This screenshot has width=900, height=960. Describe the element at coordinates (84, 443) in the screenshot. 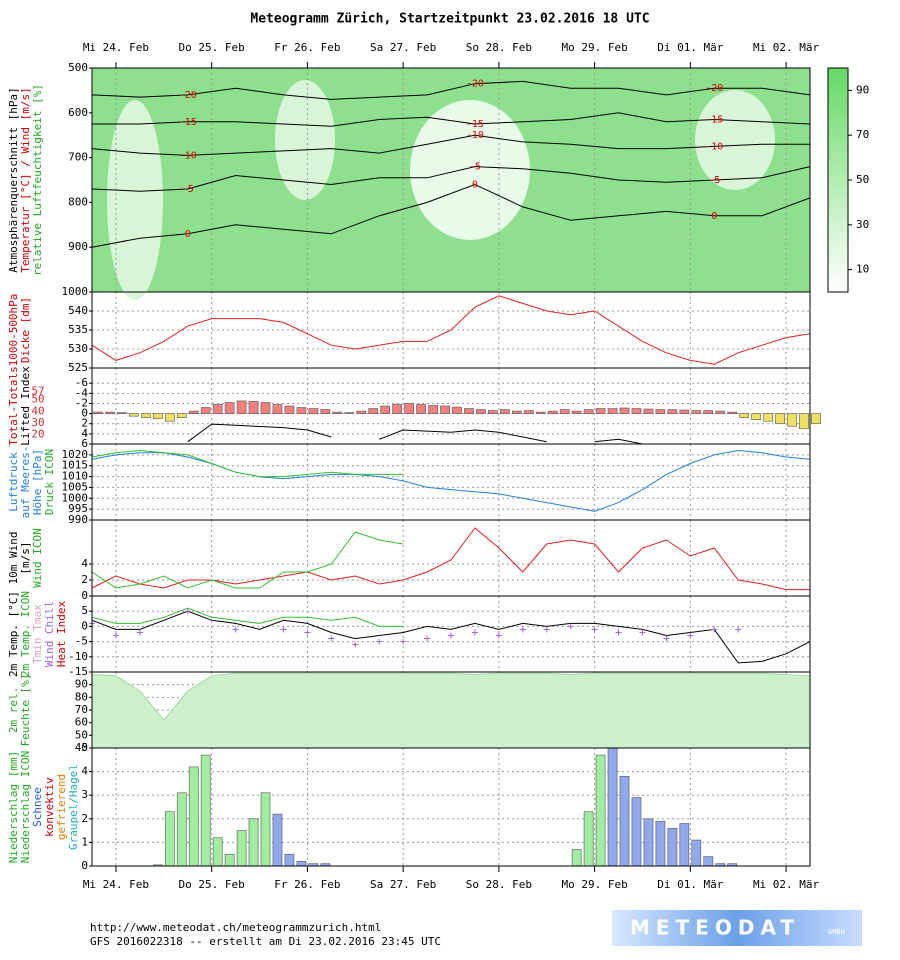

I see `y-tick-label: 6` at that location.